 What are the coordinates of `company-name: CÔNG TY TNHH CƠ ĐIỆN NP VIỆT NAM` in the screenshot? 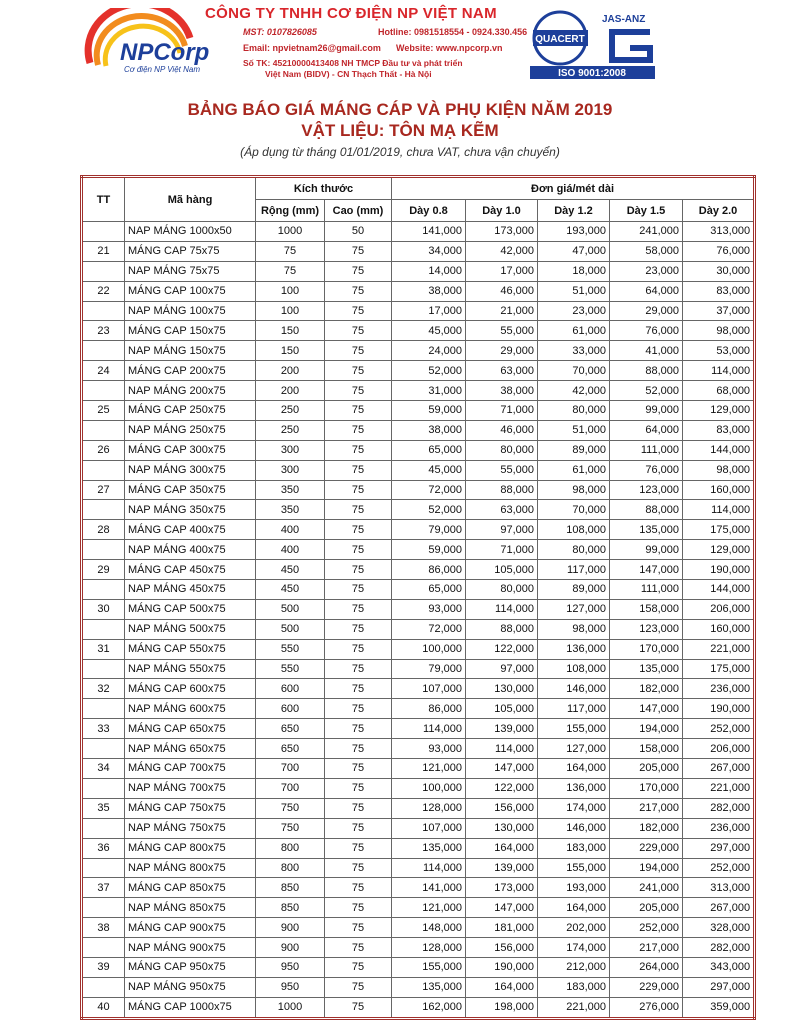 It's located at (351, 13).